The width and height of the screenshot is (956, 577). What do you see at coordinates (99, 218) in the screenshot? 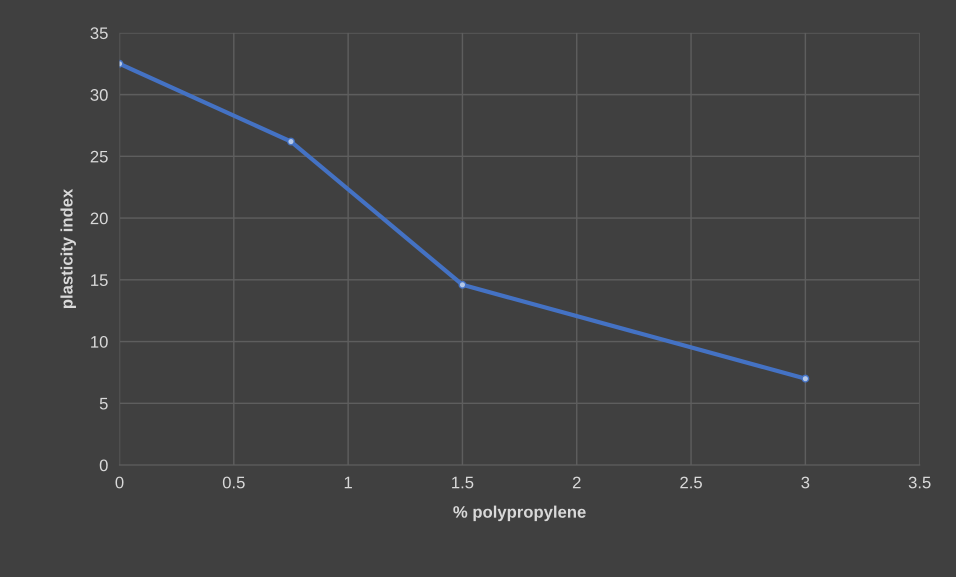
I see `y-tick-label: 20` at bounding box center [99, 218].